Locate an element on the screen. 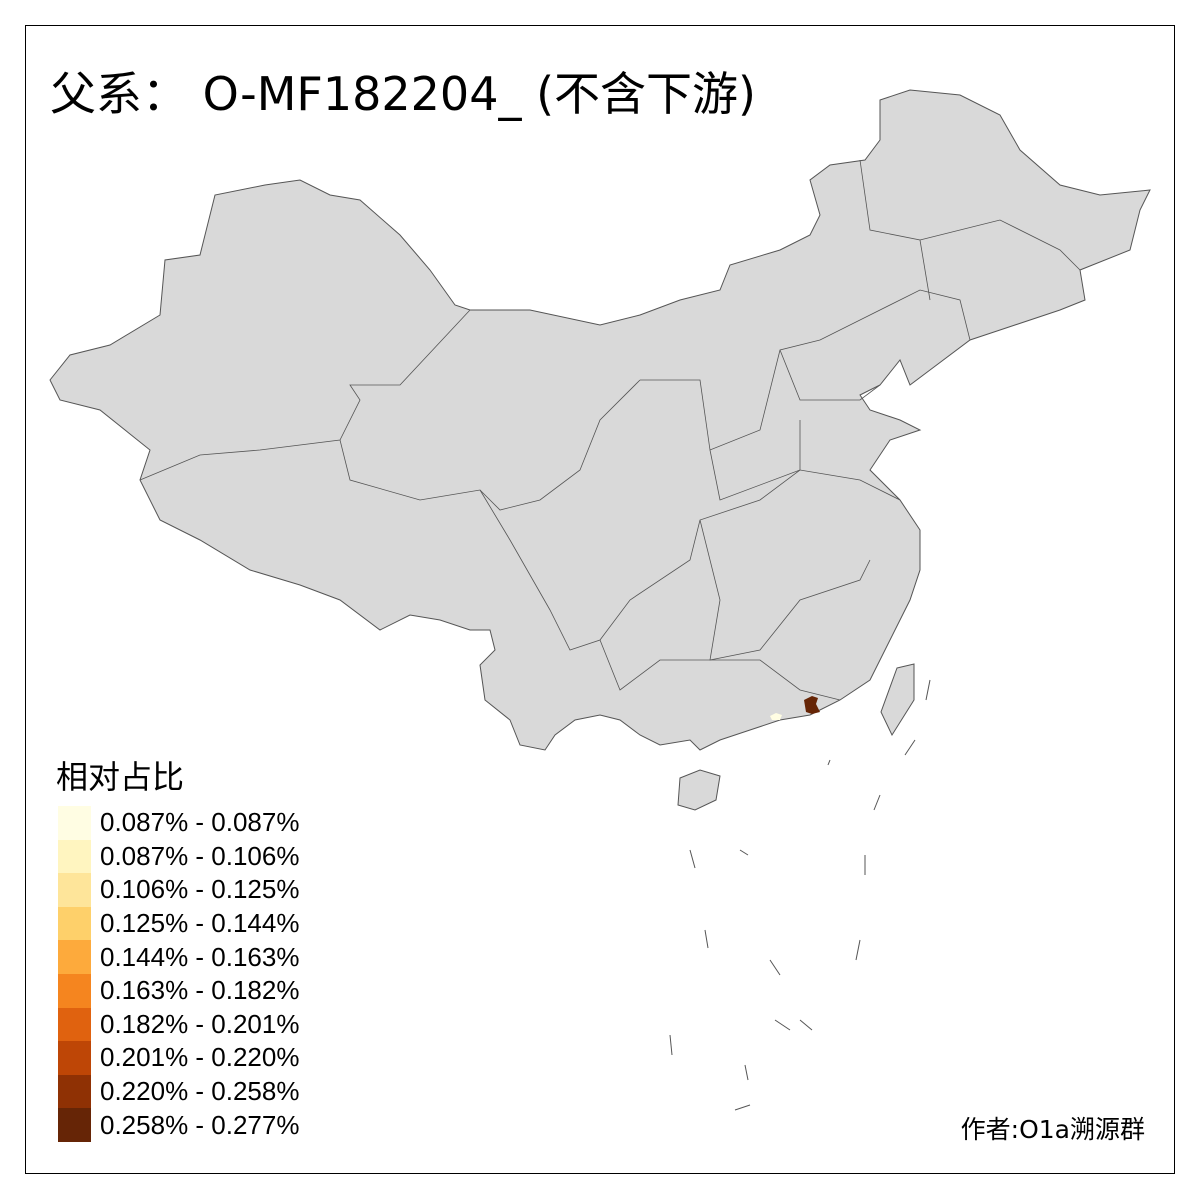  legend-item: 0.087% - 0.087% is located at coordinates (178, 823).